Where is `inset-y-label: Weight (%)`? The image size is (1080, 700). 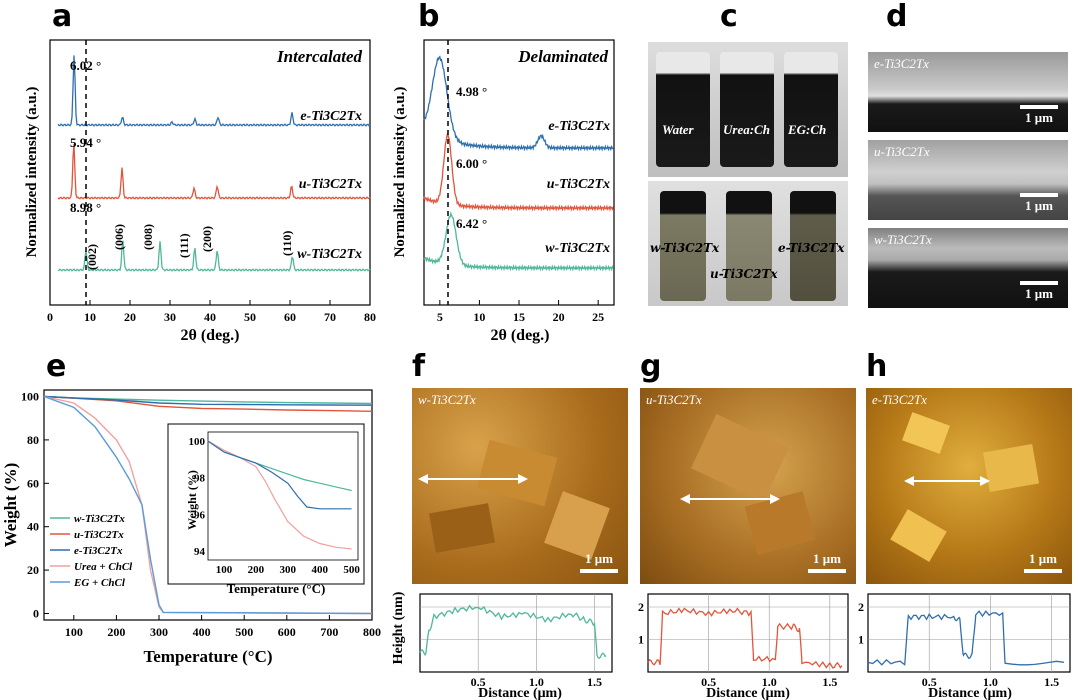 inset-y-label: Weight (%) is located at coordinates (192, 500).